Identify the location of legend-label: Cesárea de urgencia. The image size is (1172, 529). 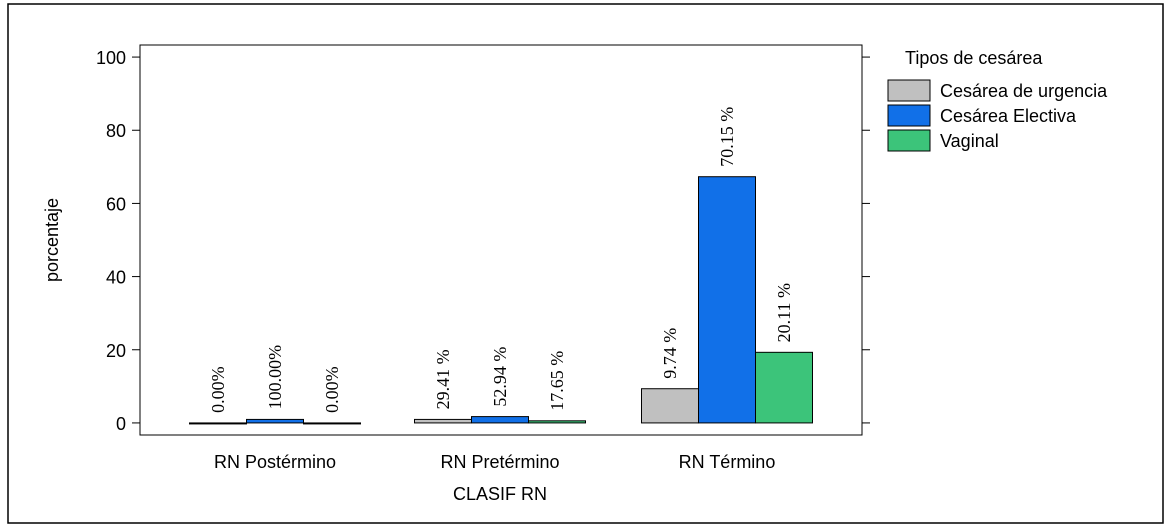
(1024, 91).